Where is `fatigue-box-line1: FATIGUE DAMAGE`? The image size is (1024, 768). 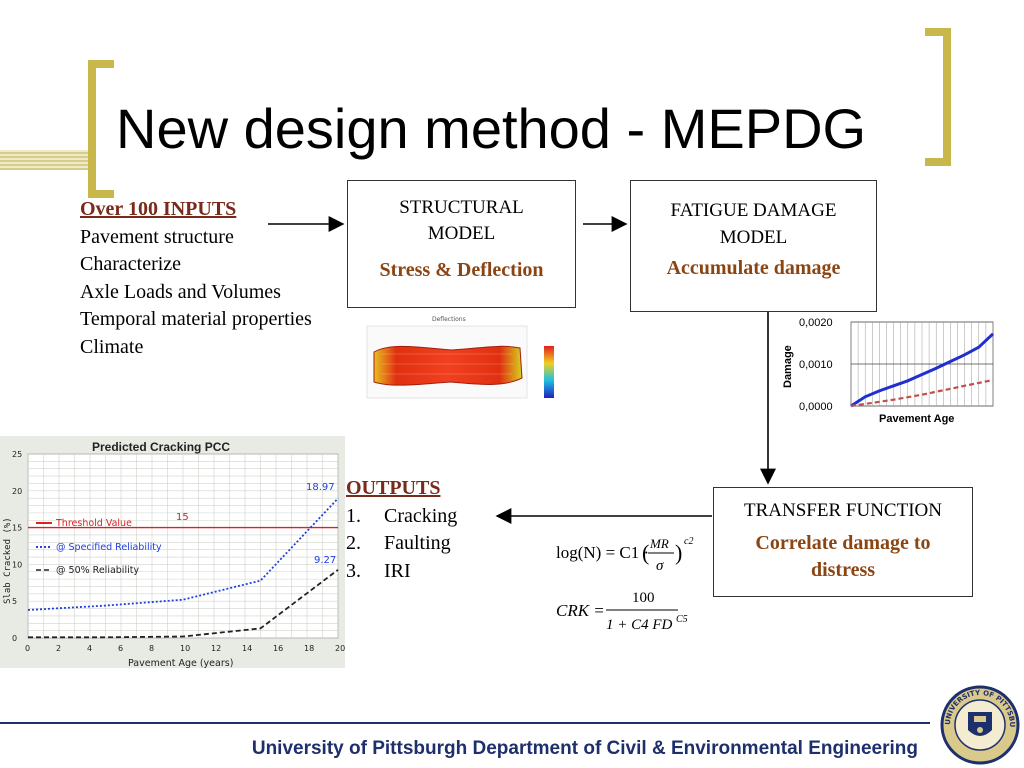 fatigue-box-line1: FATIGUE DAMAGE is located at coordinates (753, 210).